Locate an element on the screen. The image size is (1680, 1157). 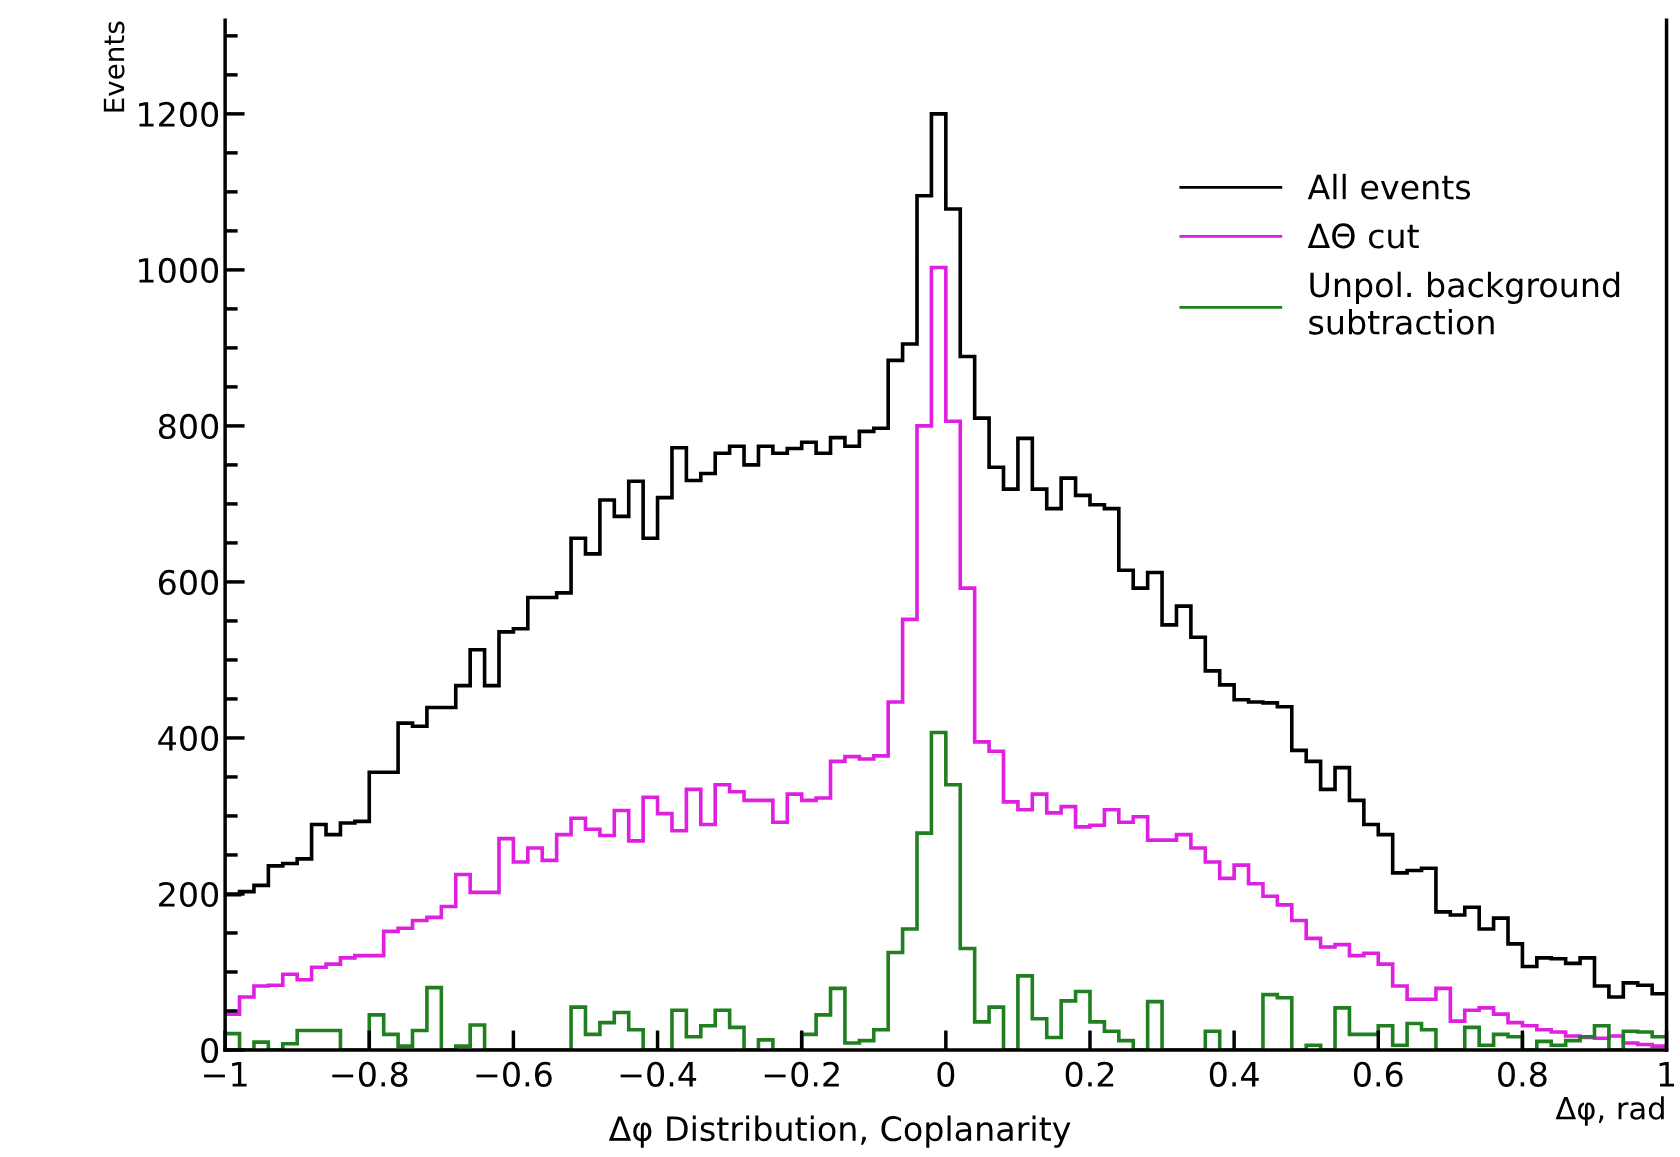
y-tick-label: 1200 is located at coordinates (179, 114).